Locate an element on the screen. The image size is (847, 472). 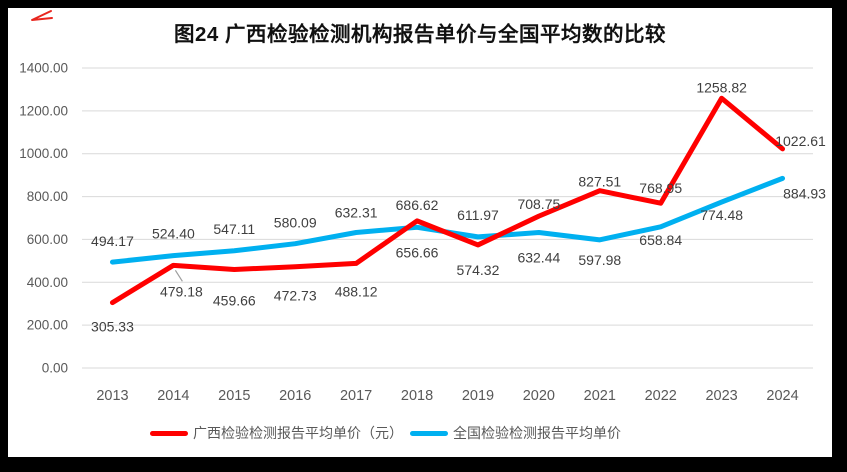
y-tick-label: 600.00 is located at coordinates (47, 239).